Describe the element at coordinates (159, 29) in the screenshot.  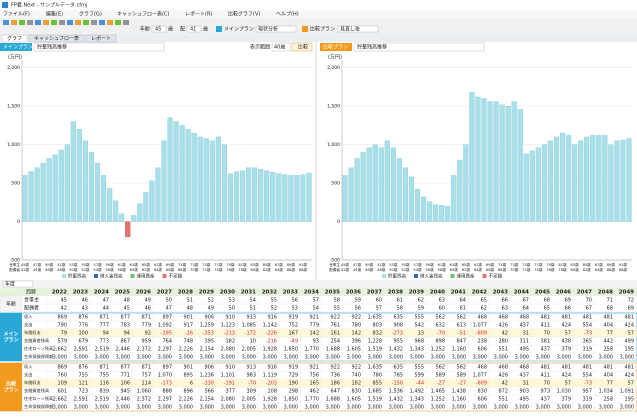
I see `age-field` at that location.